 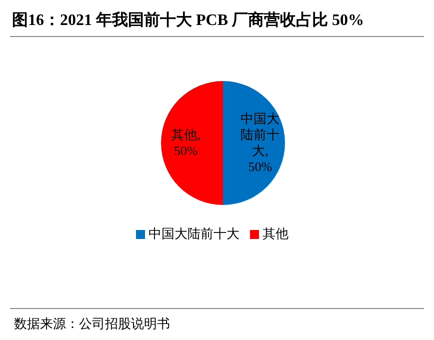 What do you see at coordinates (194, 233) in the screenshot?
I see `legend-label: 中国大陆前十大` at bounding box center [194, 233].